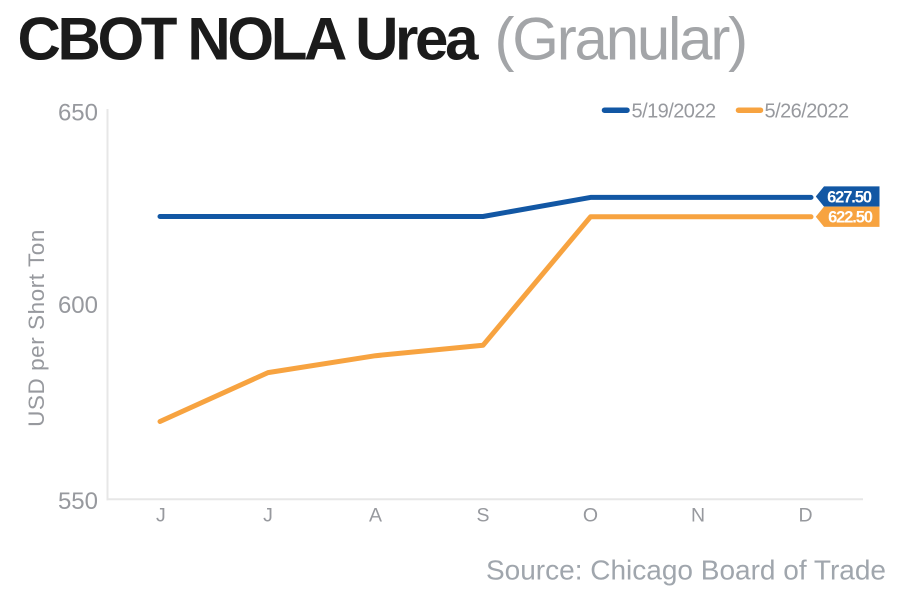 This screenshot has height=603, width=905. I want to click on svg-text: (Granular), so click(620, 39).